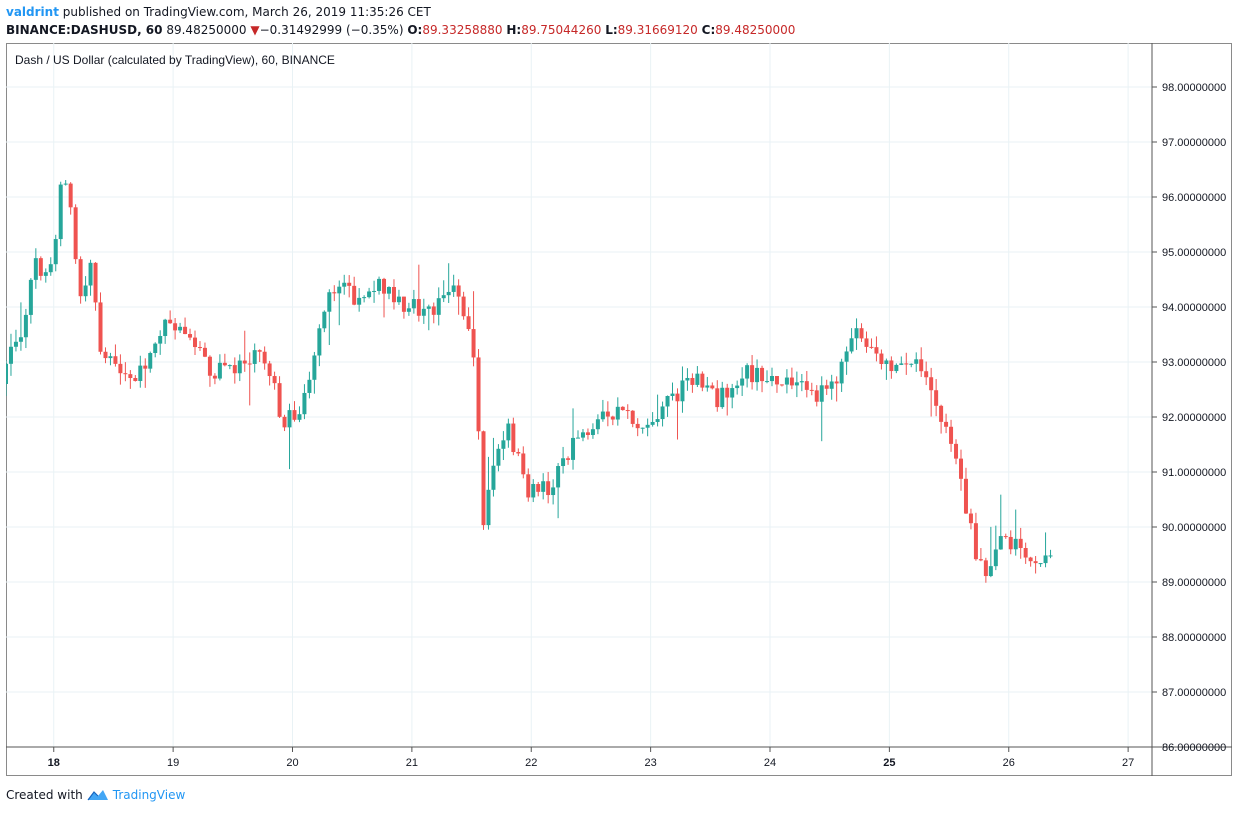 The height and width of the screenshot is (813, 1238). What do you see at coordinates (1194, 143) in the screenshot?
I see `y-tick-label: 97.00000000` at bounding box center [1194, 143].